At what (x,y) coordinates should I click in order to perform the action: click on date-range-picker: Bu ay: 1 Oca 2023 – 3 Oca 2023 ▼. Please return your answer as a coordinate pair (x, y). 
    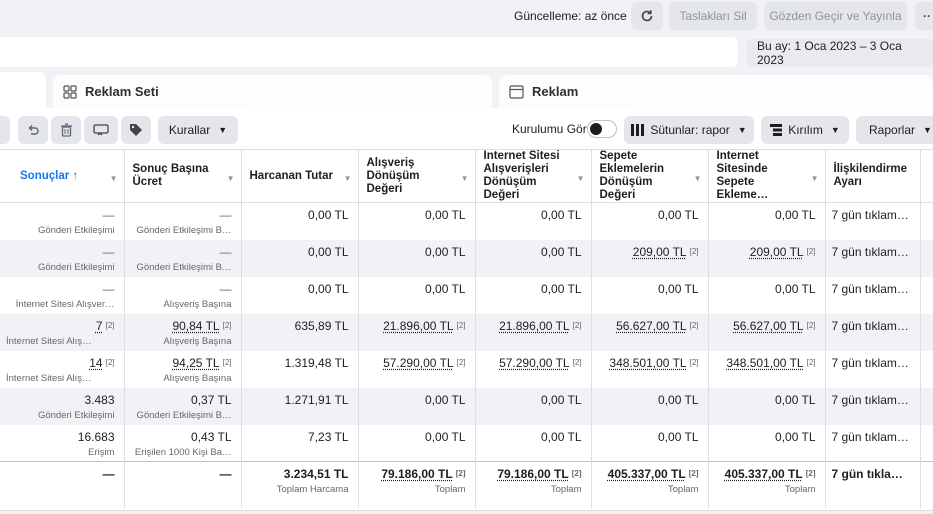
    Looking at the image, I should click on (839, 53).